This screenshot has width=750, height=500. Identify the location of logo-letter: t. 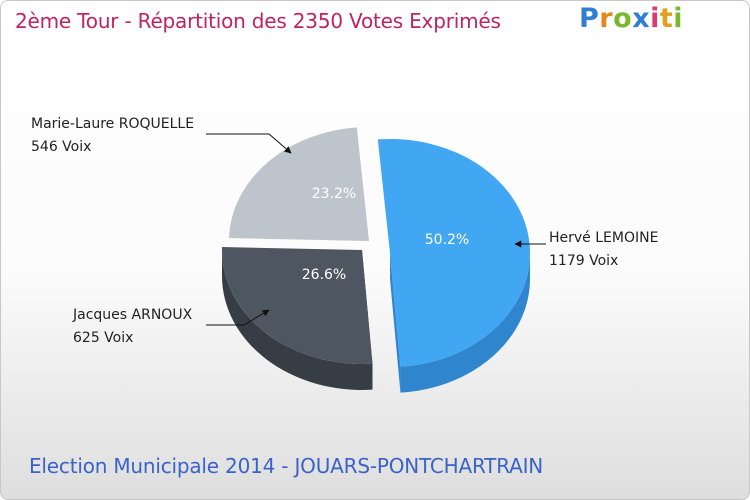
(666, 18).